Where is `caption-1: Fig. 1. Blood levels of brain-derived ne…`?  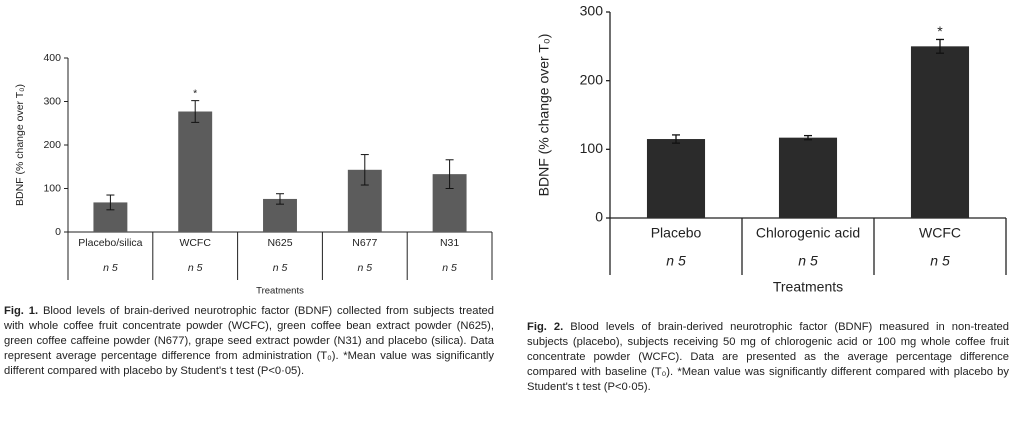 caption-1: Fig. 1. Blood levels of brain-derived ne… is located at coordinates (249, 341).